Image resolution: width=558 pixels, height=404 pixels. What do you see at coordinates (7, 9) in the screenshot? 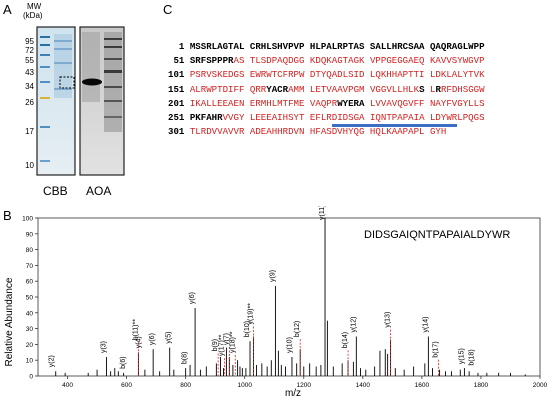
I see `panel-letter-a: A` at bounding box center [7, 9].